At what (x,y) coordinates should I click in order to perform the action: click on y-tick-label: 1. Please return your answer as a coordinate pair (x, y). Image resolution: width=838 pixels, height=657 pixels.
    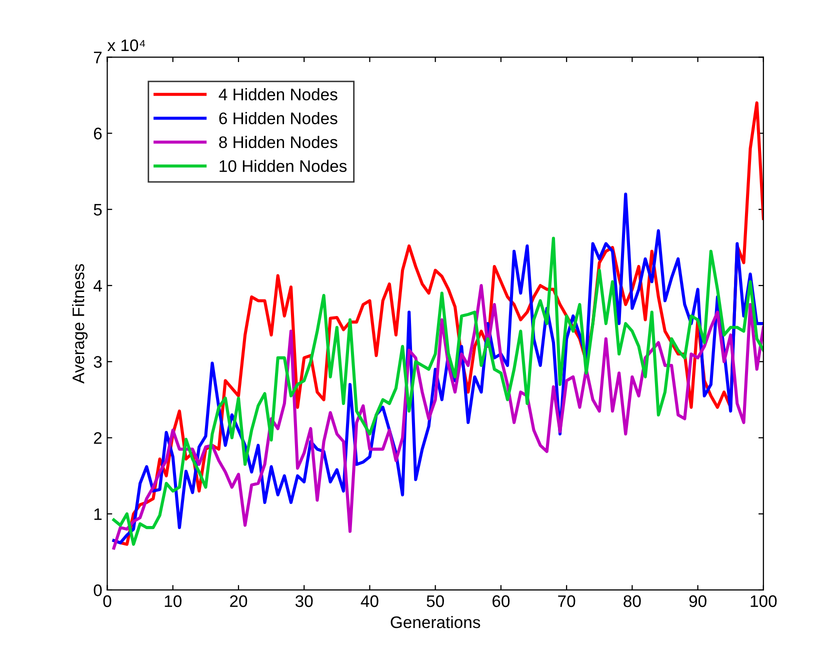
    Looking at the image, I should click on (98, 514).